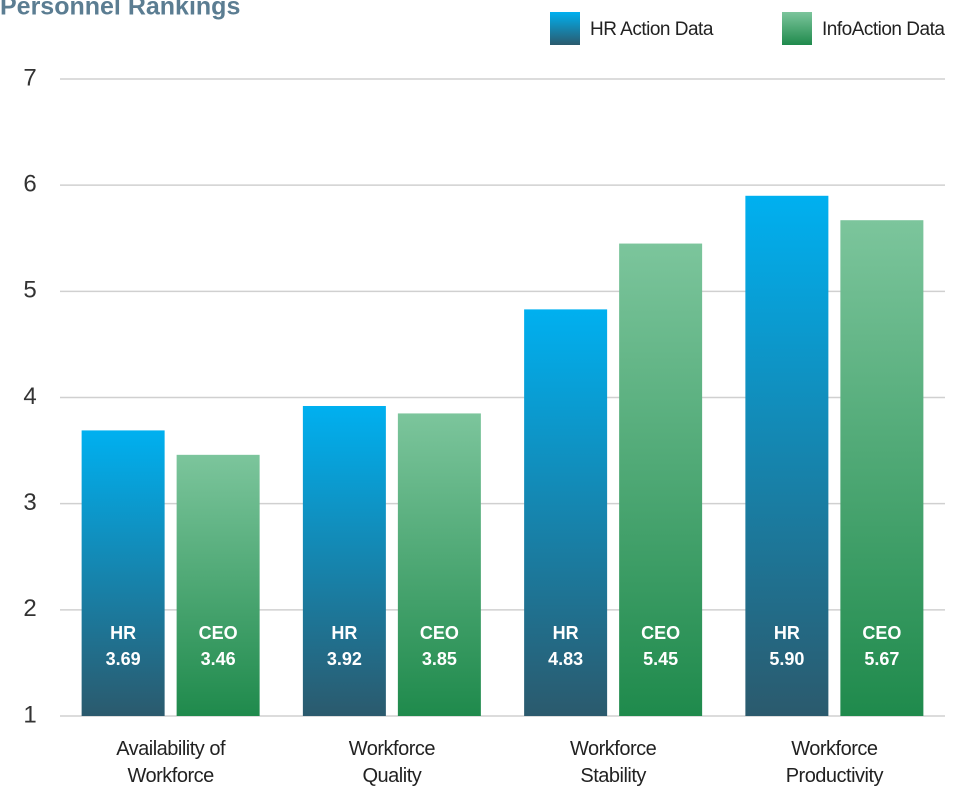  Describe the element at coordinates (565, 659) in the screenshot. I see `value-label: 4.83` at that location.